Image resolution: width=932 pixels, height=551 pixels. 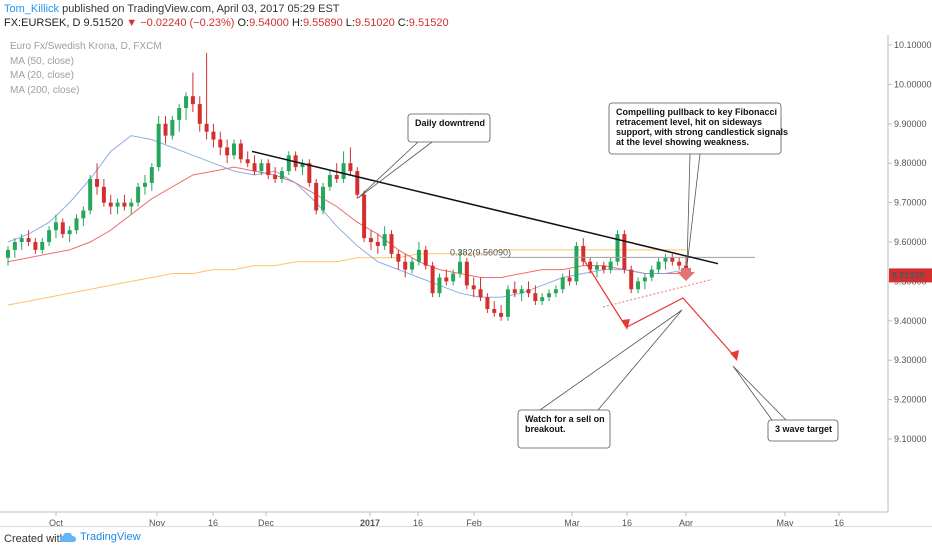 I want to click on legend-ma20: MA (20, close), so click(x=42, y=75).